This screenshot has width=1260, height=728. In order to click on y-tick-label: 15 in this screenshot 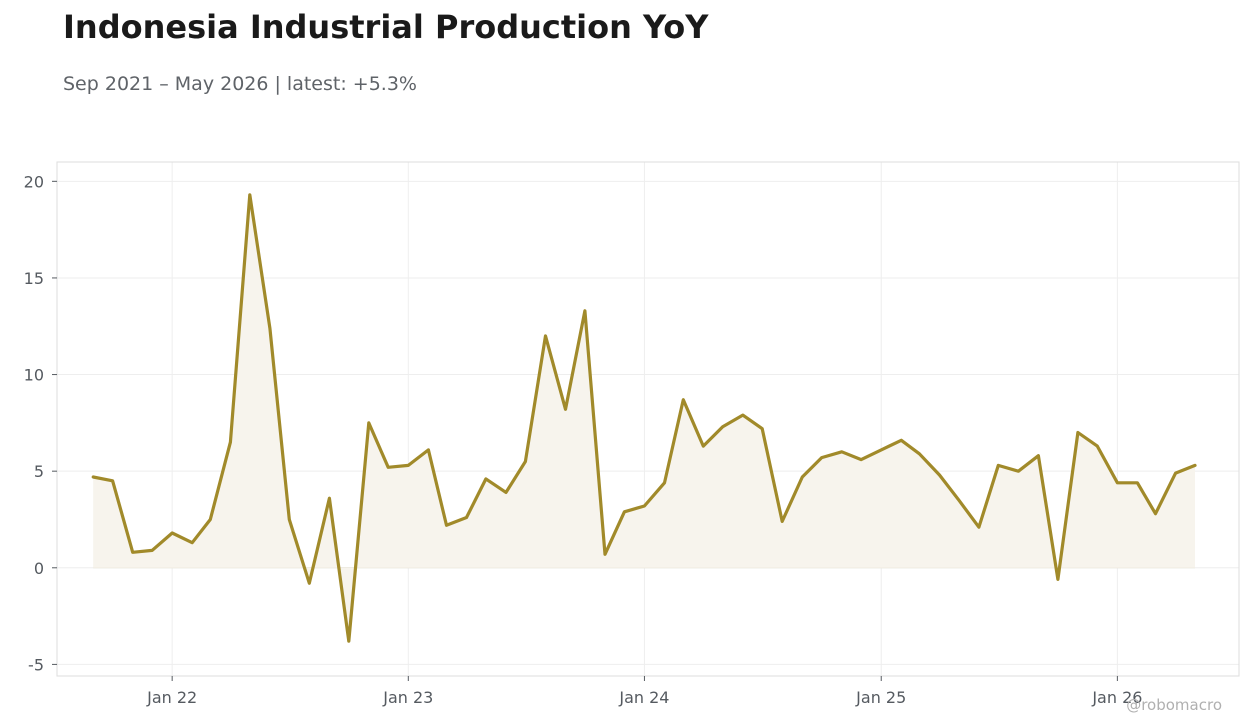, I will do `click(34, 278)`.